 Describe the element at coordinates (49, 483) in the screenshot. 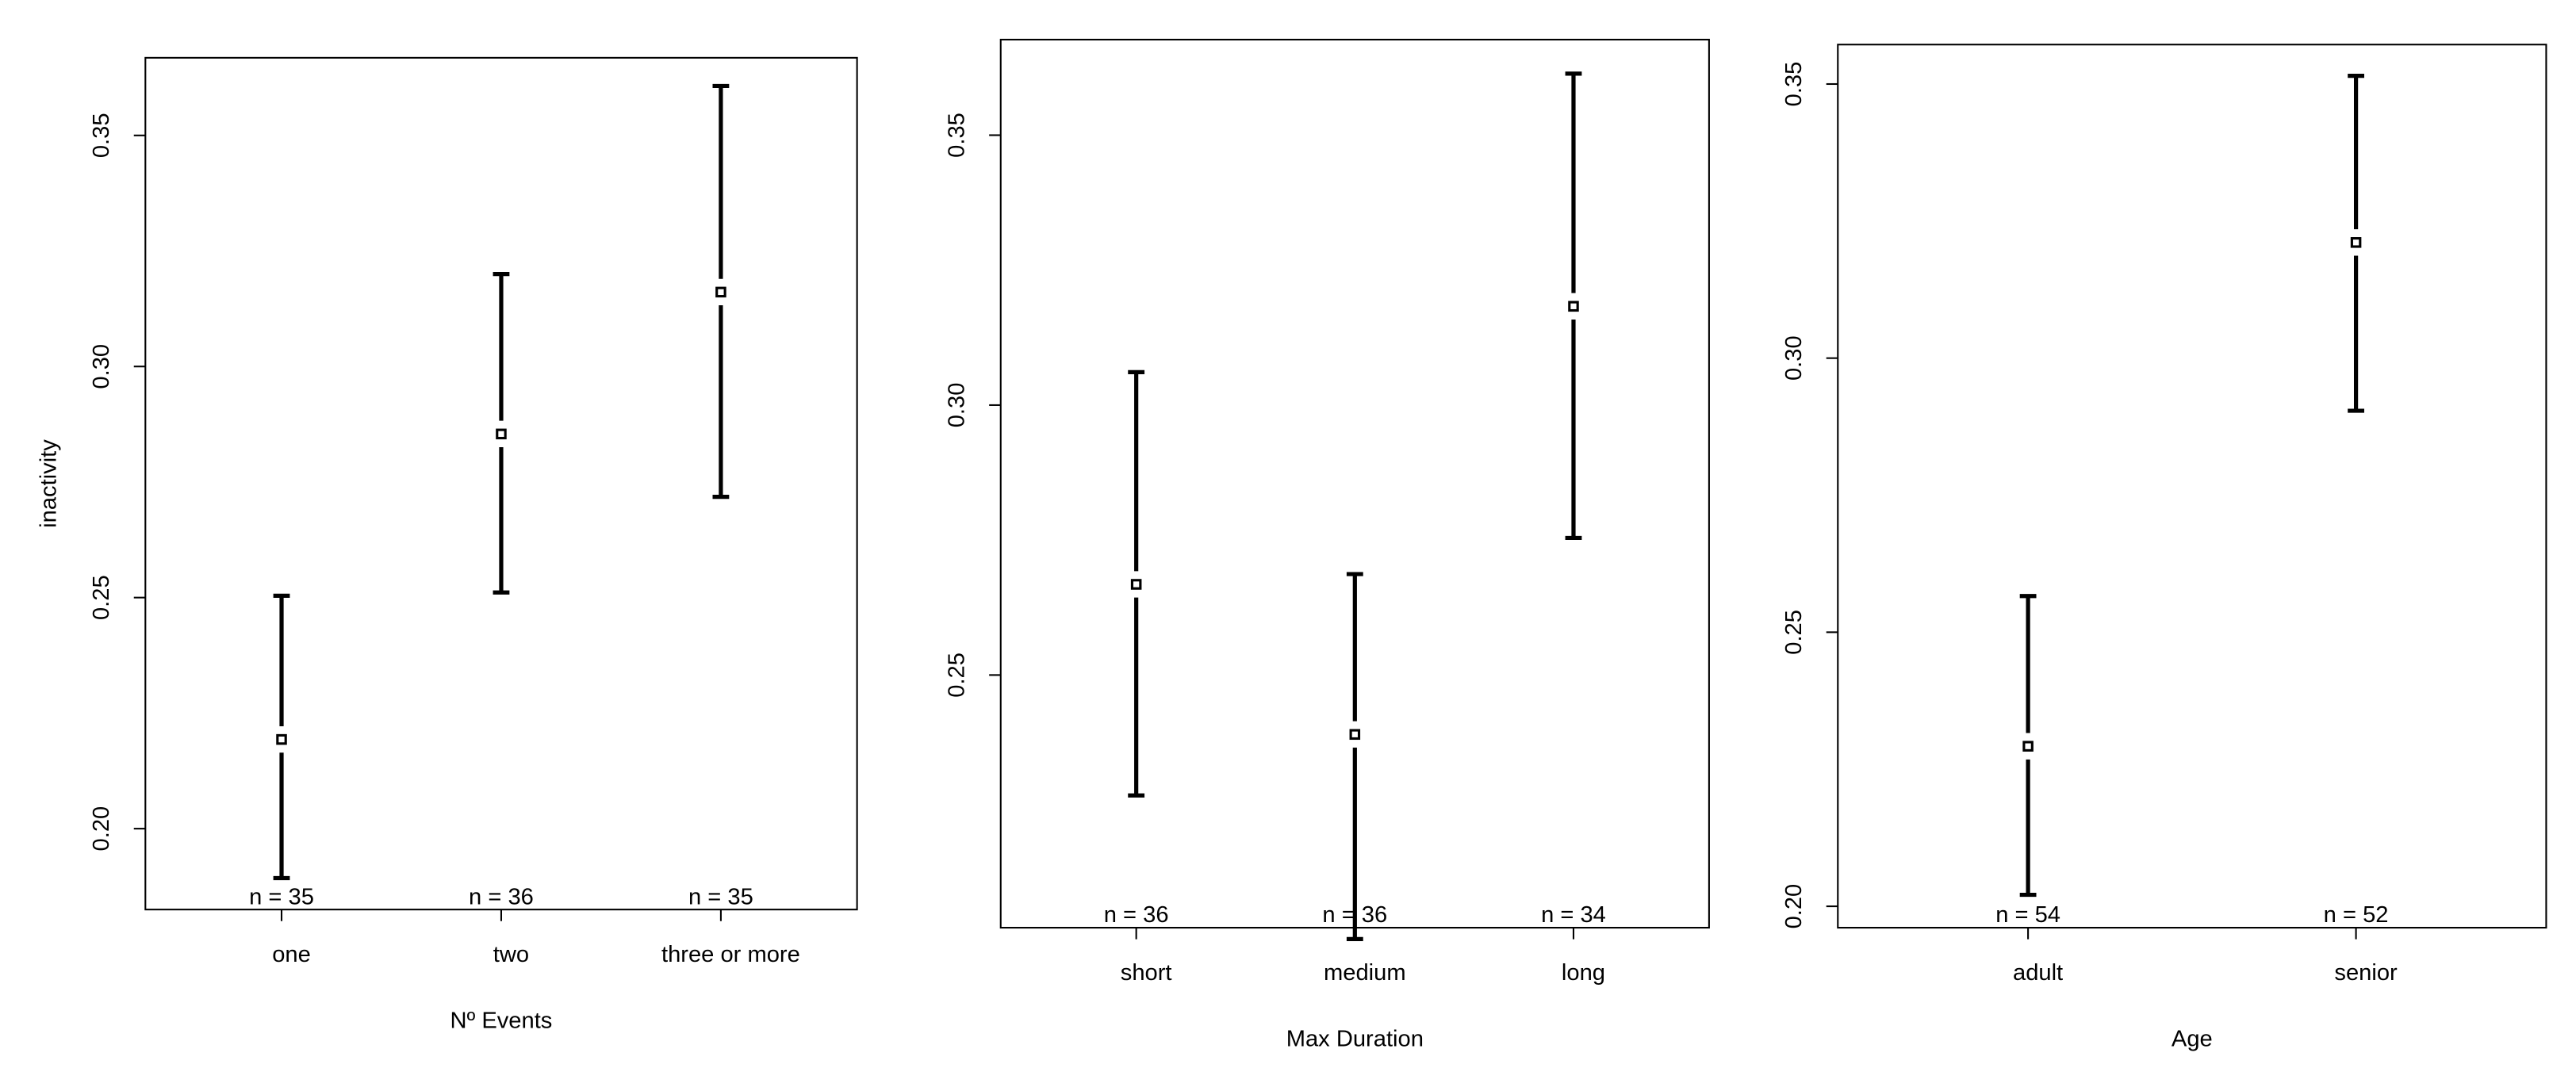

I see `y-axis-title: inactivity` at that location.